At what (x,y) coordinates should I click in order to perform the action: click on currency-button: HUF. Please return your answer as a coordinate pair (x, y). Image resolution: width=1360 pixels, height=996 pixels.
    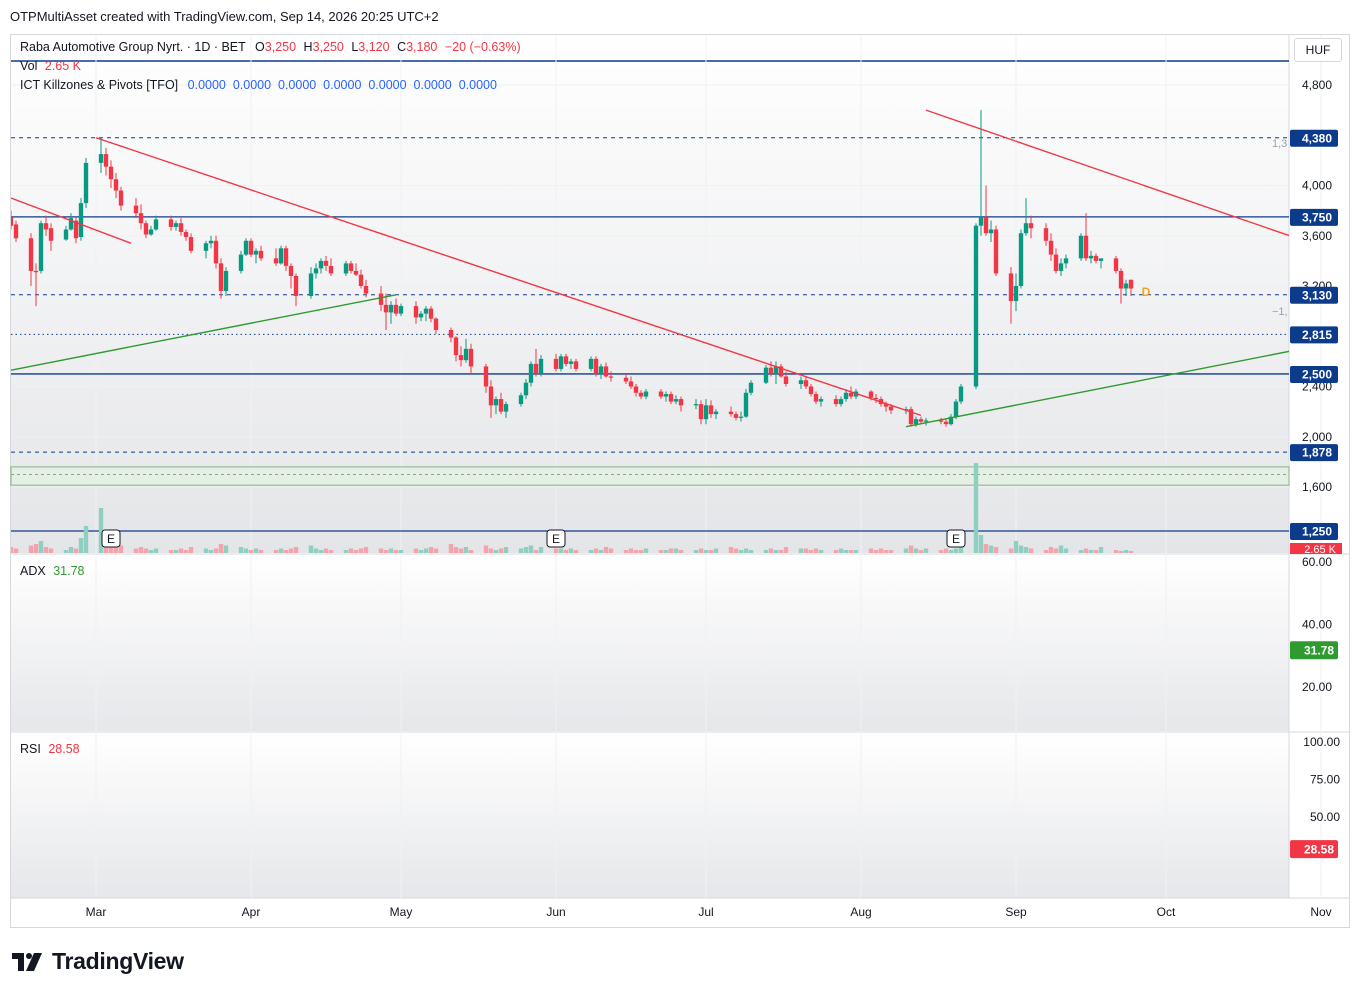
    Looking at the image, I should click on (1318, 50).